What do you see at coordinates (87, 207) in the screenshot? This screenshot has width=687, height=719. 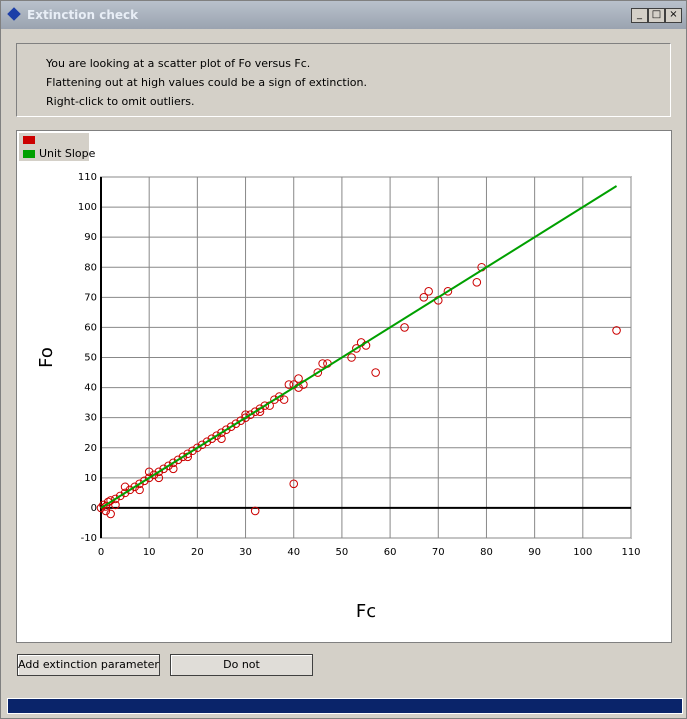 I see `y-tick-label: 100` at bounding box center [87, 207].